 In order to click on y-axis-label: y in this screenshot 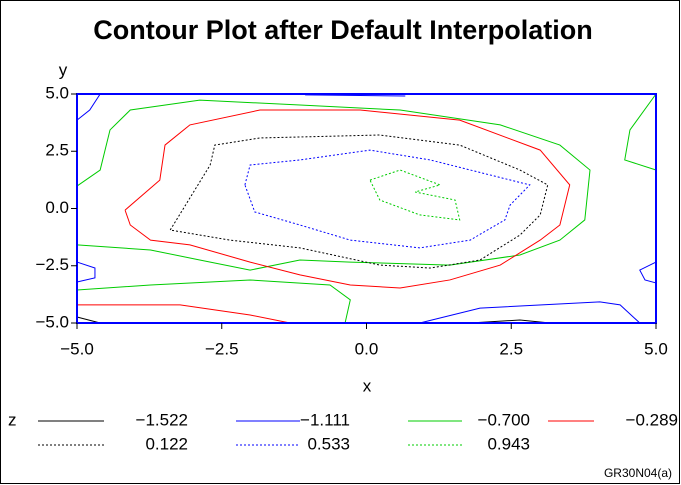, I will do `click(63, 69)`.